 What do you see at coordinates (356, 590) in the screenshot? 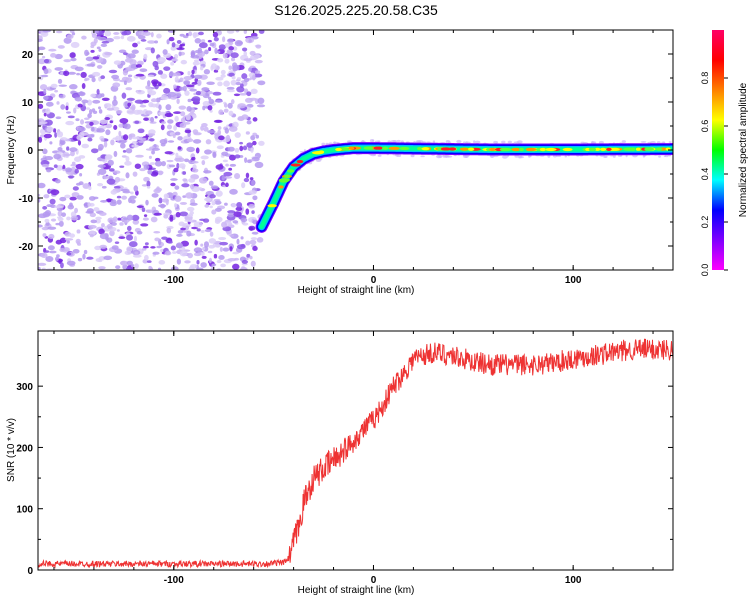
I see `snr-xlabel: Height of straight line (km)` at bounding box center [356, 590].